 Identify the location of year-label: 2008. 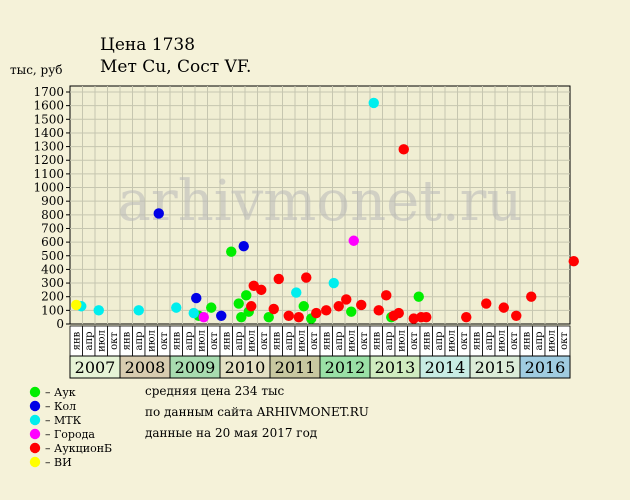
(145, 367).